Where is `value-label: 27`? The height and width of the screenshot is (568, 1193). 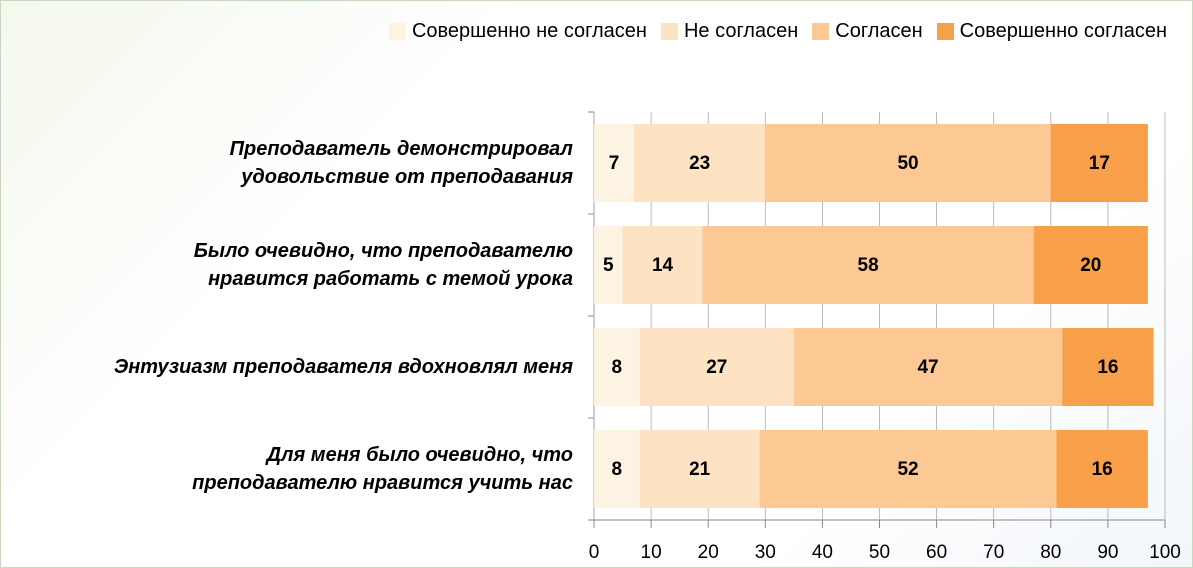 value-label: 27 is located at coordinates (716, 367).